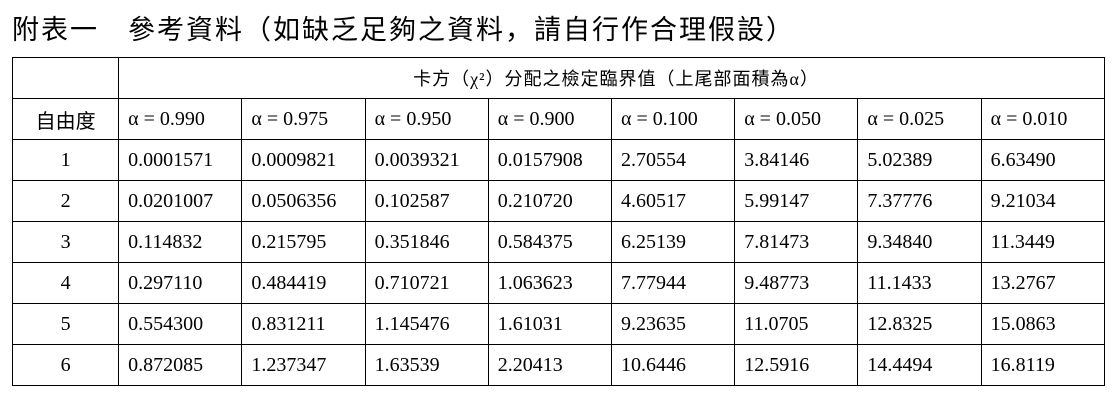  Describe the element at coordinates (673, 283) in the screenshot. I see `value-cell: 7.77944` at that location.